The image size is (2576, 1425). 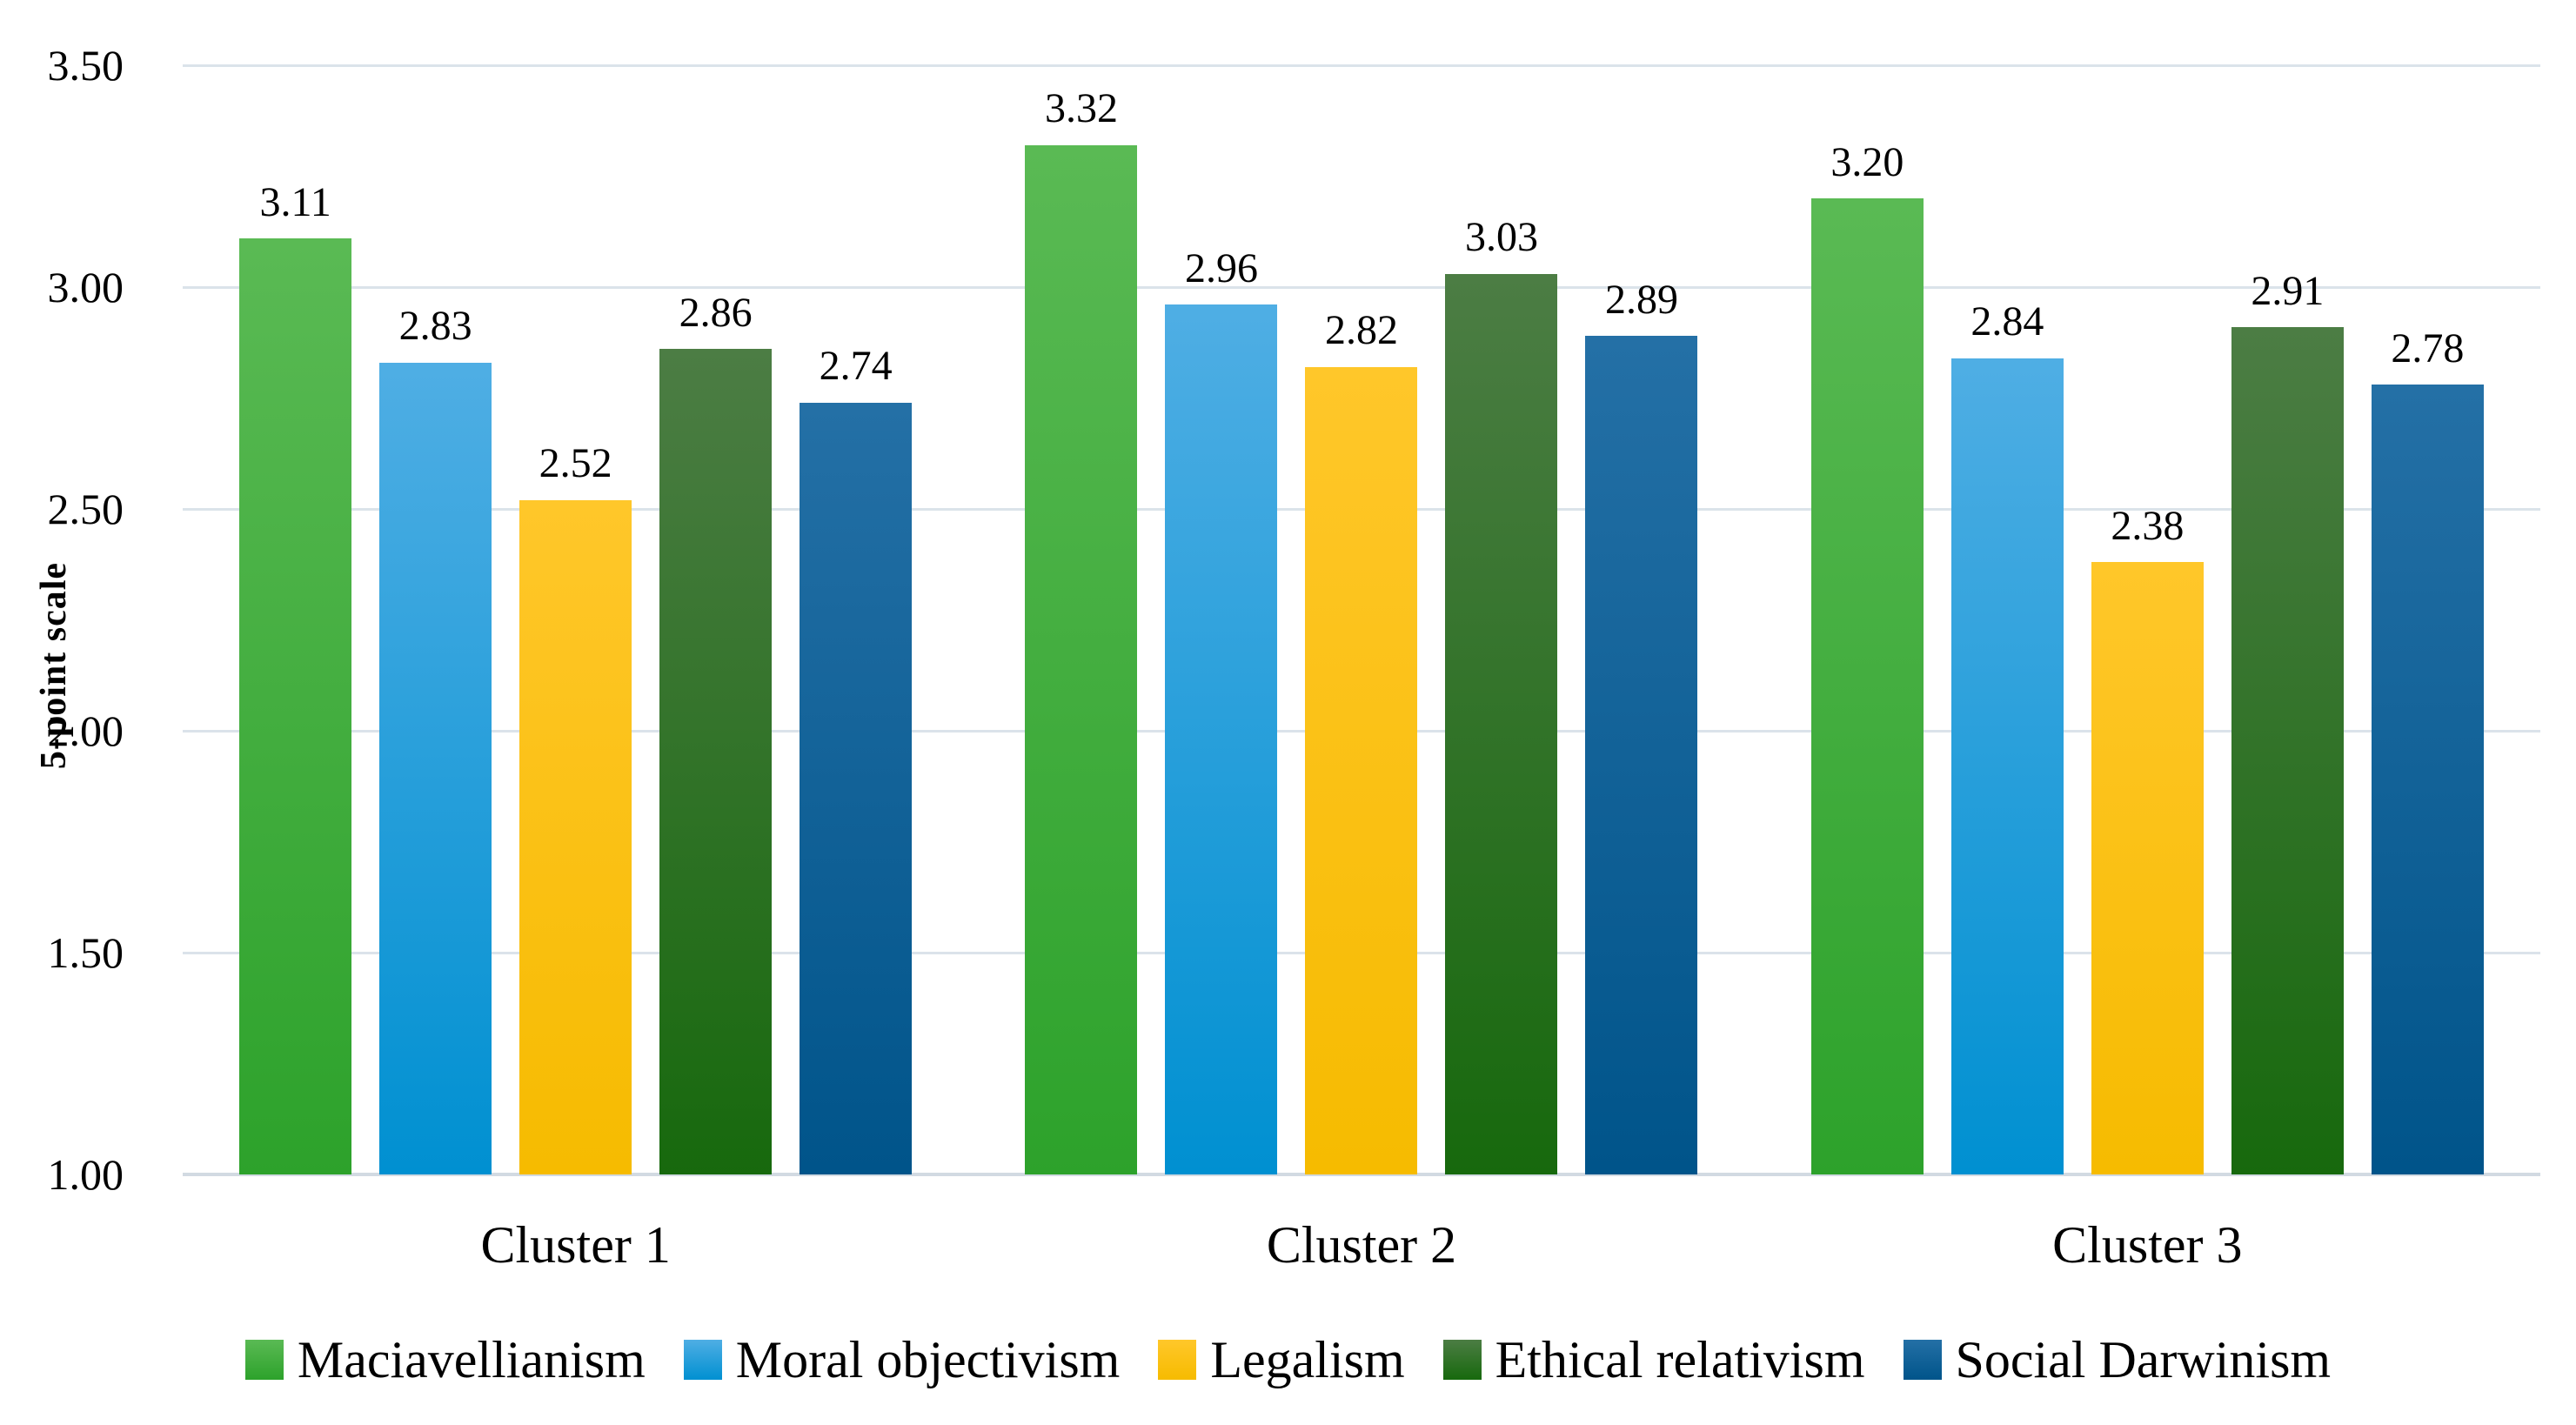 I want to click on y-tick-label: 2.00, so click(x=85, y=730).